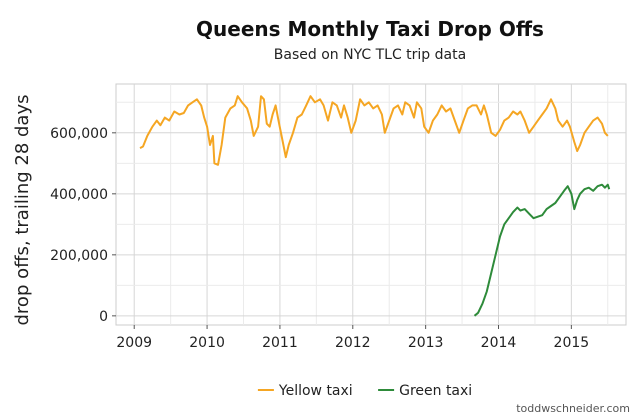  I want to click on x-tick-label: 2012, so click(353, 343).